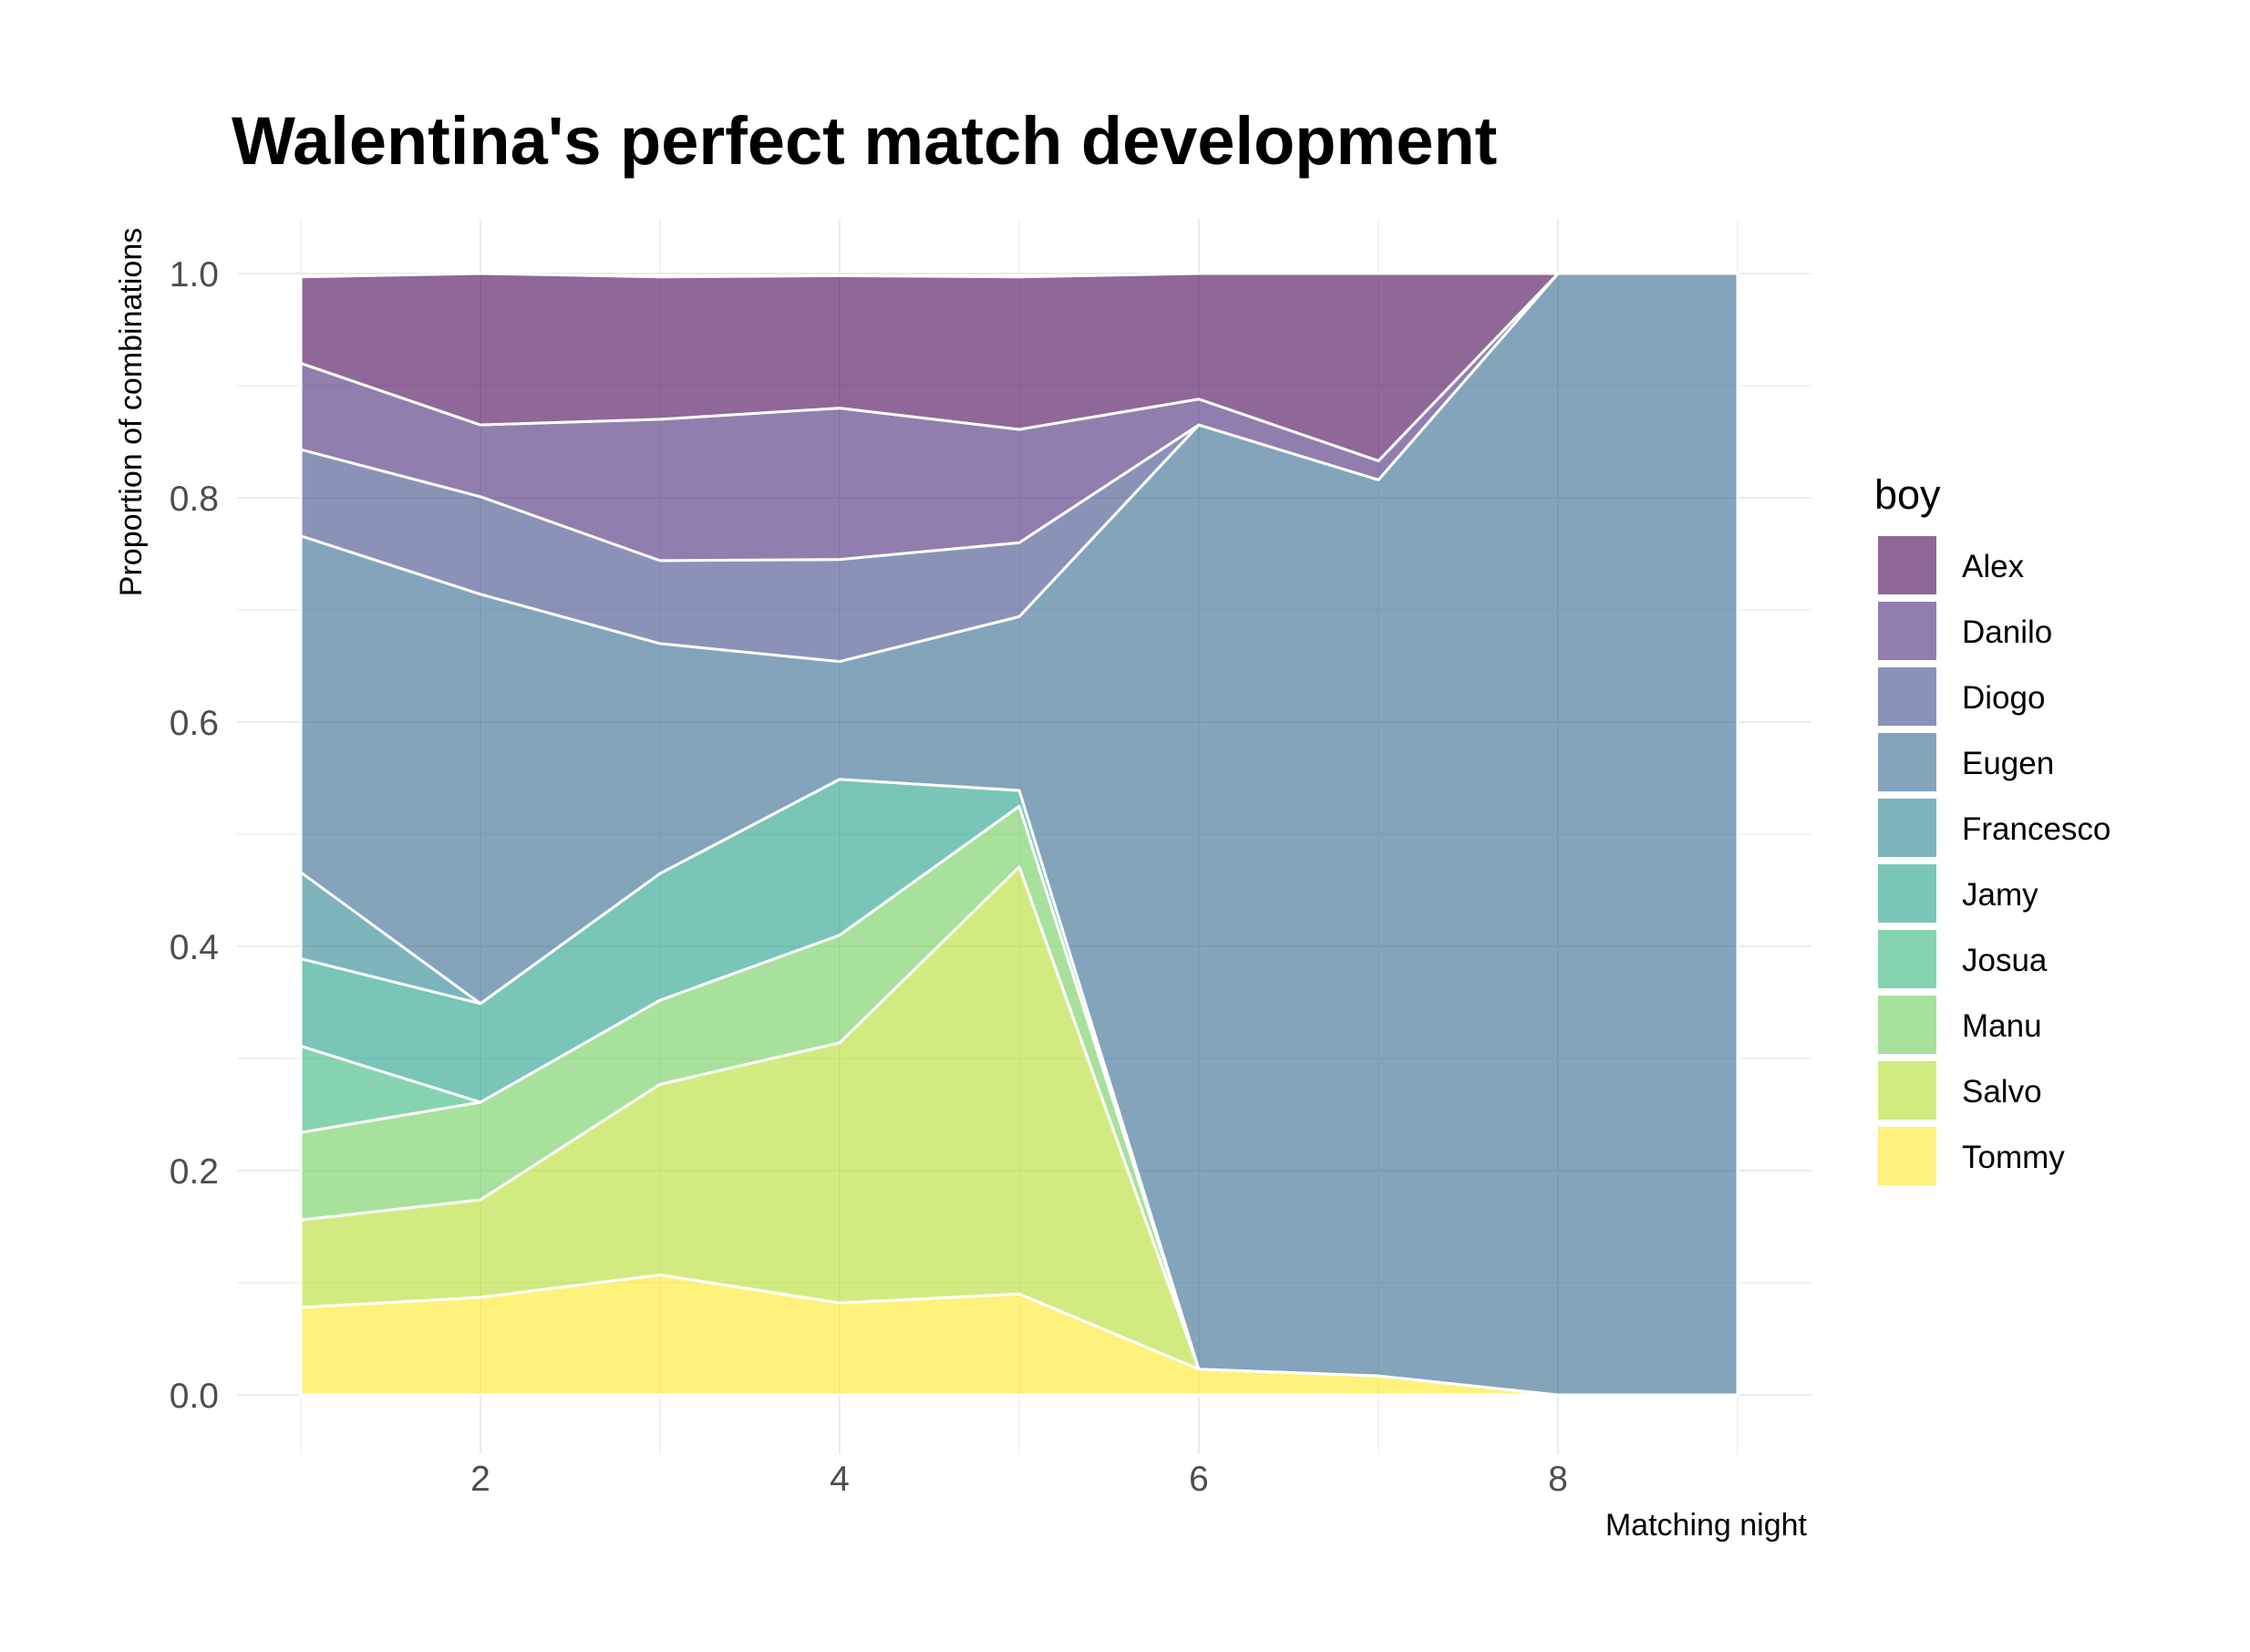 The image size is (2250, 1652). What do you see at coordinates (1907, 1025) in the screenshot?
I see `legend-swatch-manu` at bounding box center [1907, 1025].